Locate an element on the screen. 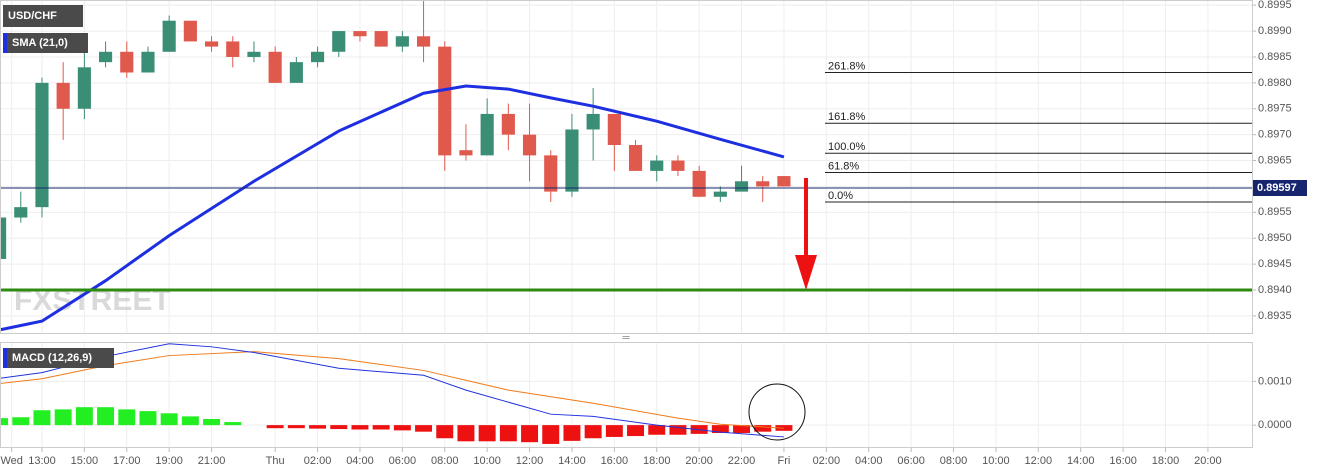 This screenshot has width=1323, height=473. y-tick-label: 0.8970 is located at coordinates (1275, 135).